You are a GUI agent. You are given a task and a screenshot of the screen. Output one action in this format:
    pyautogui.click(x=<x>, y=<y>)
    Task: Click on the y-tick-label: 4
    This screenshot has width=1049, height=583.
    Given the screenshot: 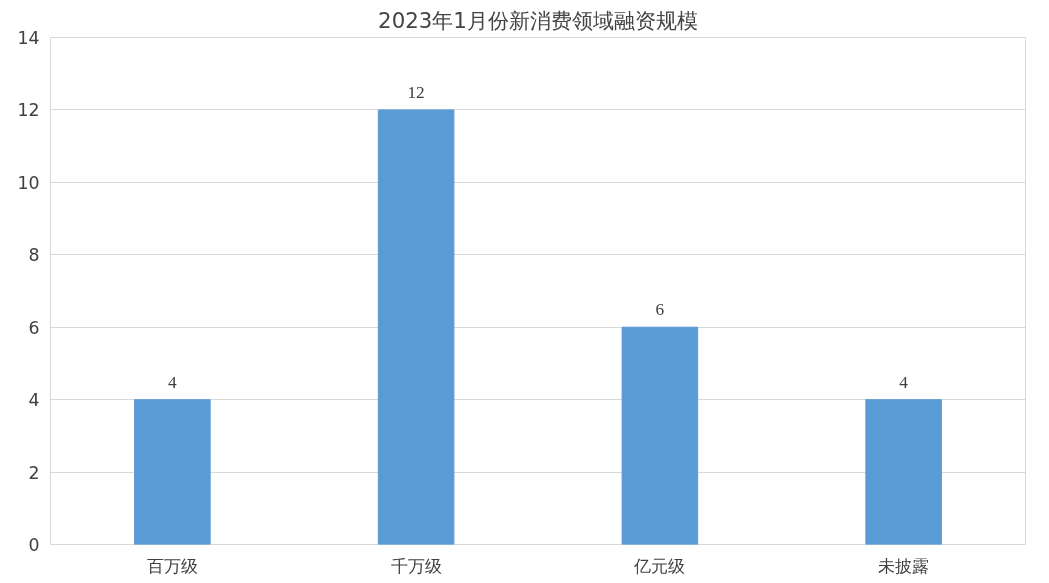 What is the action you would take?
    pyautogui.click(x=34, y=400)
    